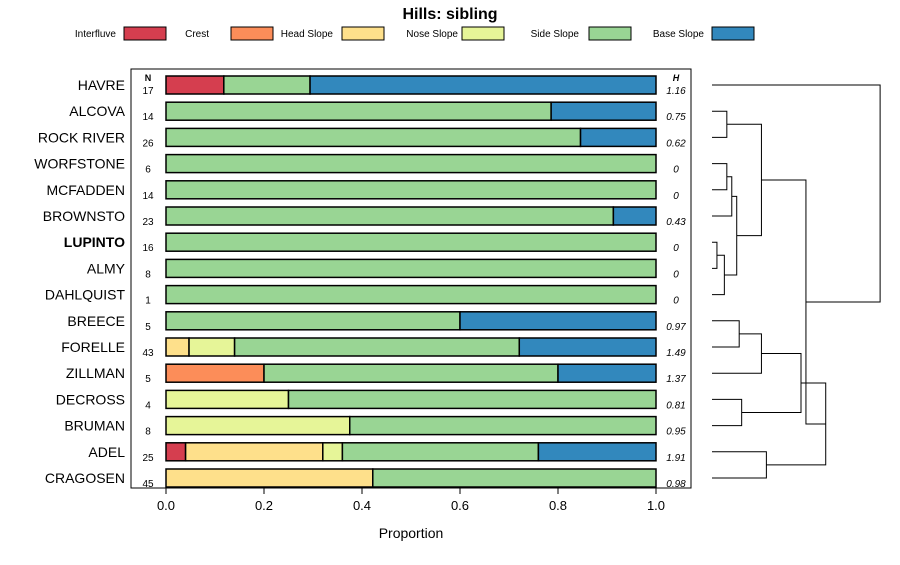 This screenshot has height=565, width=900. What do you see at coordinates (411, 500) in the screenshot?
I see `x-axis: 0.0 0.2 0.4 0.6 0.8 1.0` at bounding box center [411, 500].